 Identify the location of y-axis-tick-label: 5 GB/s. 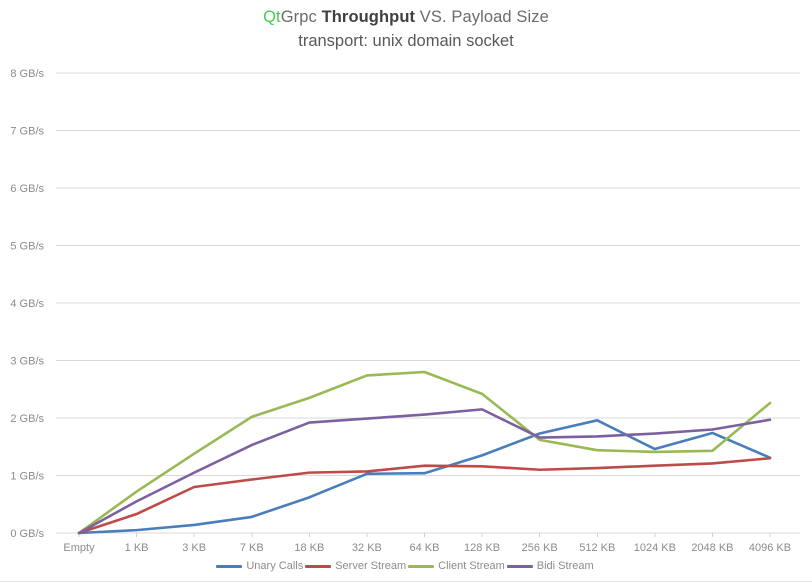
(27, 247).